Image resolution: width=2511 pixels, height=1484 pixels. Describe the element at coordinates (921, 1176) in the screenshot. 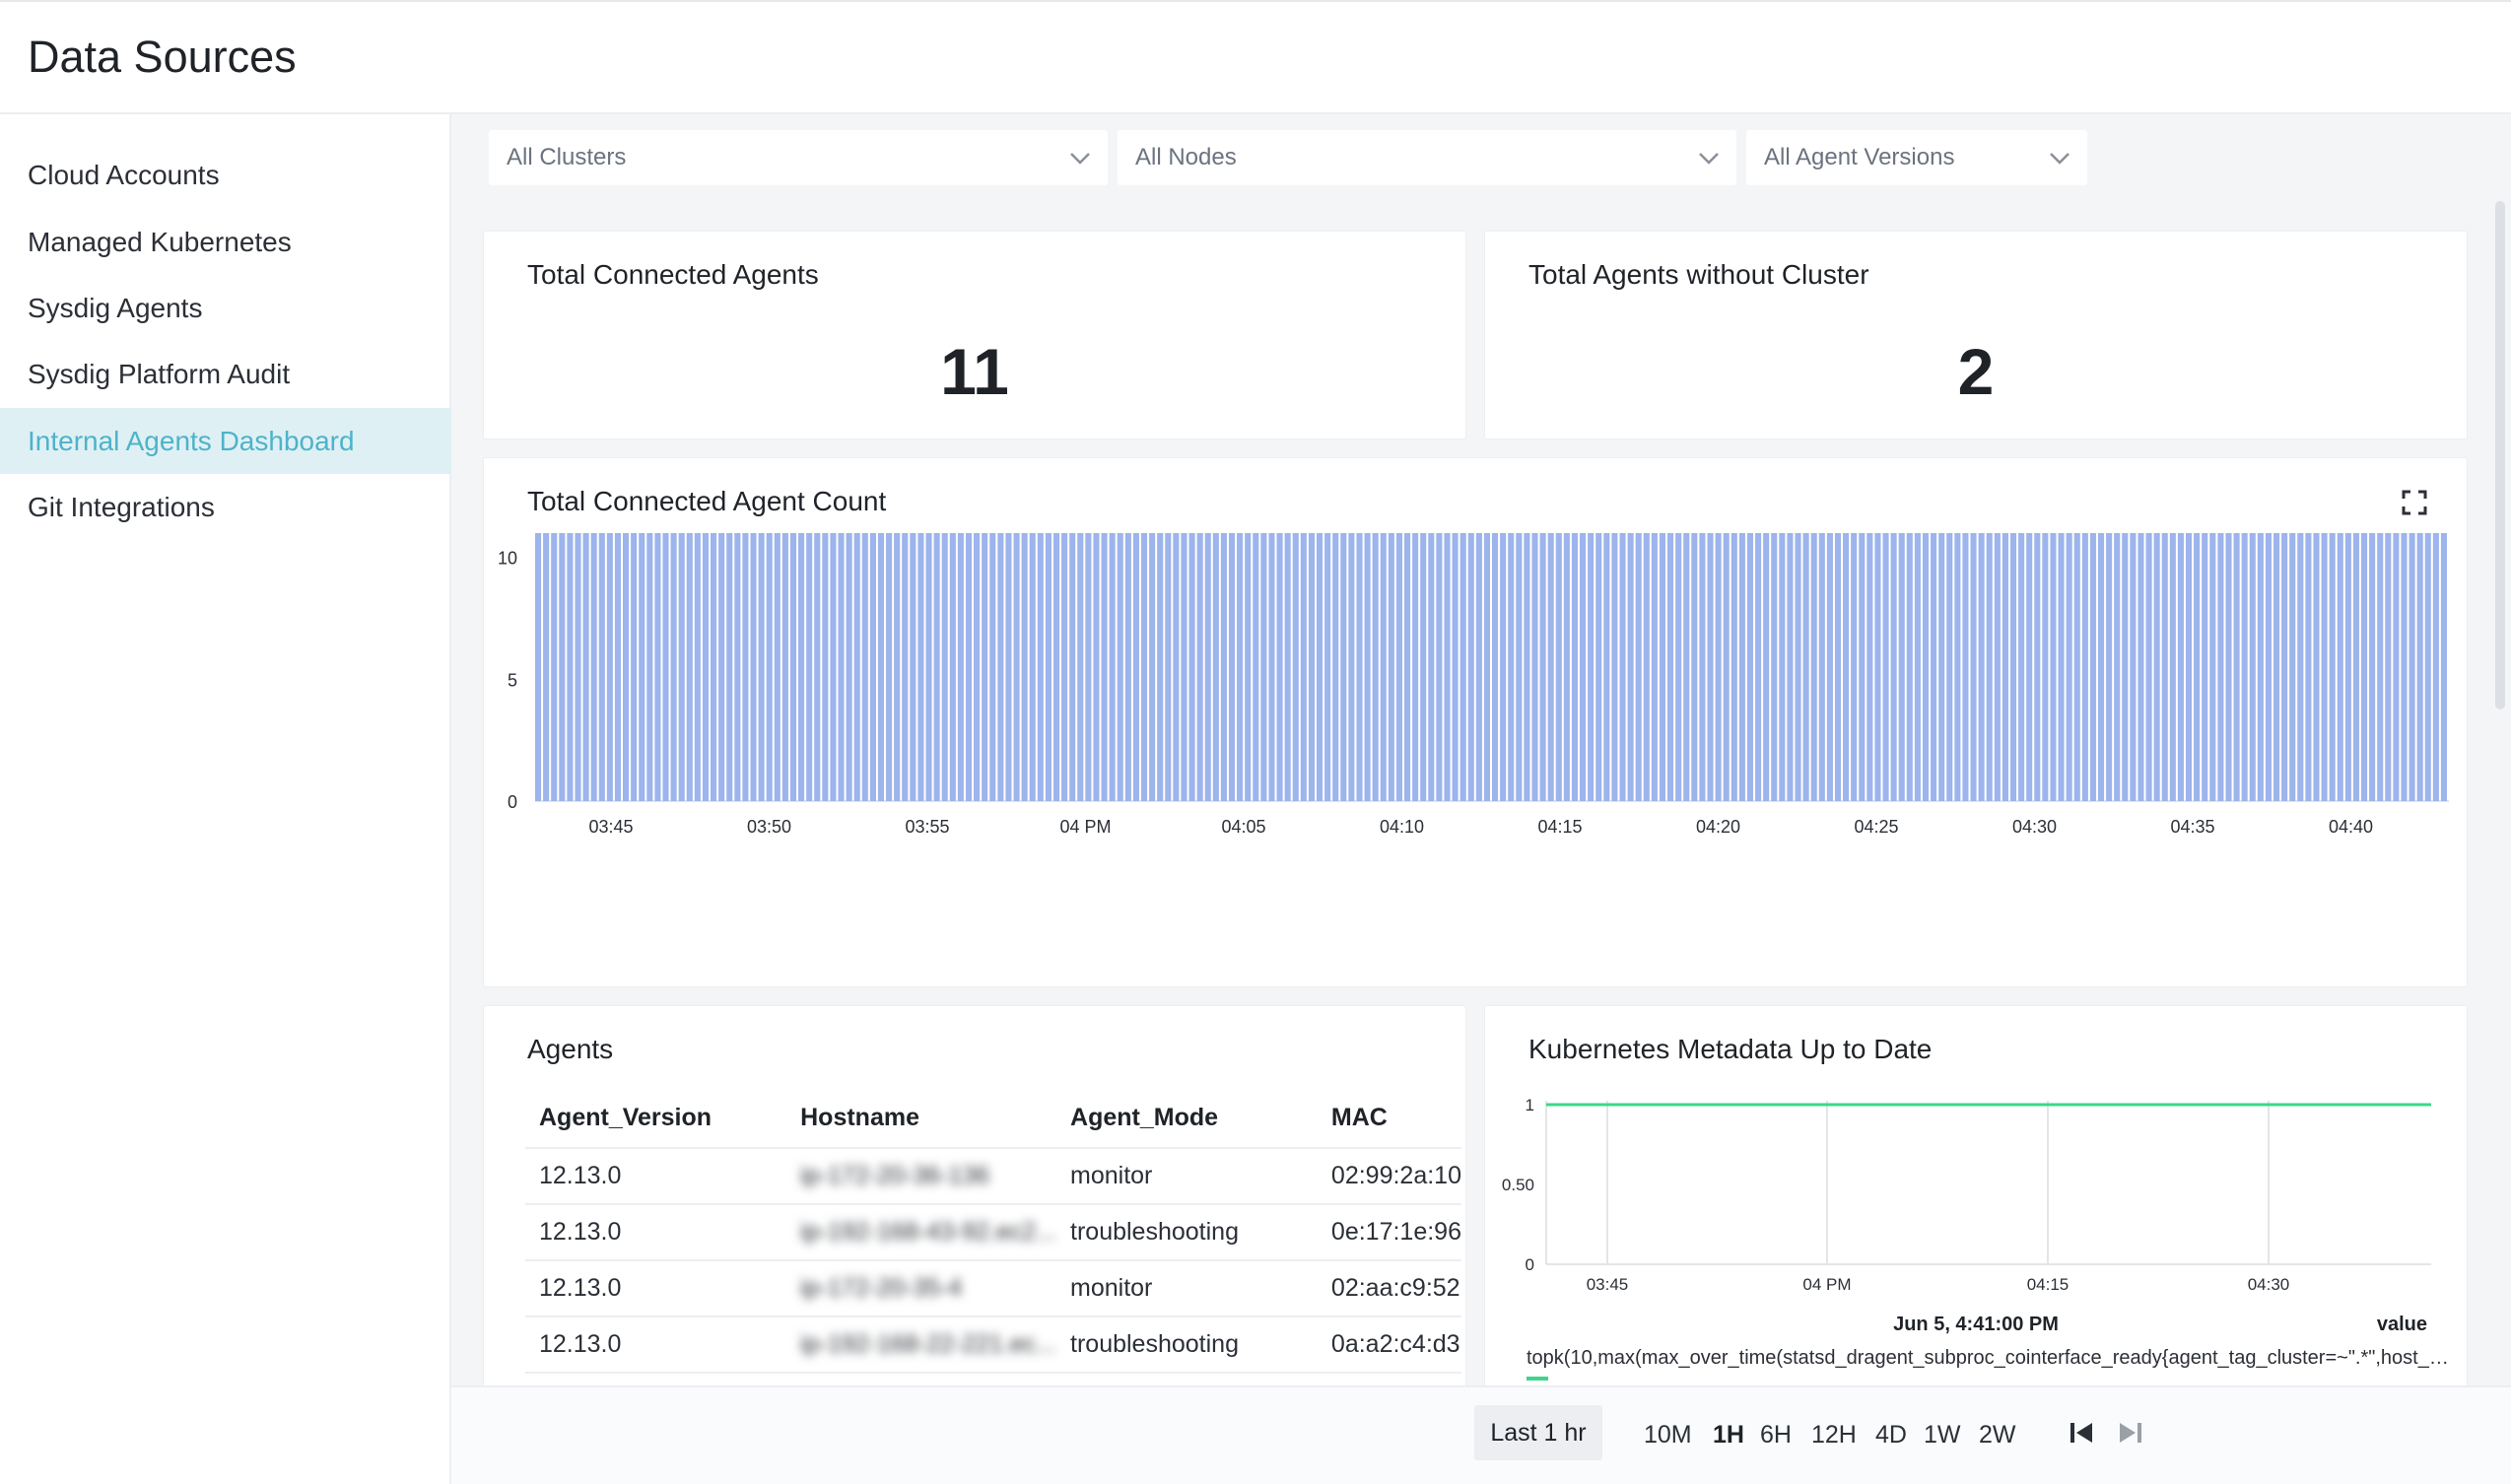

I see `cell-hostname: ip-172-20-36-136` at that location.